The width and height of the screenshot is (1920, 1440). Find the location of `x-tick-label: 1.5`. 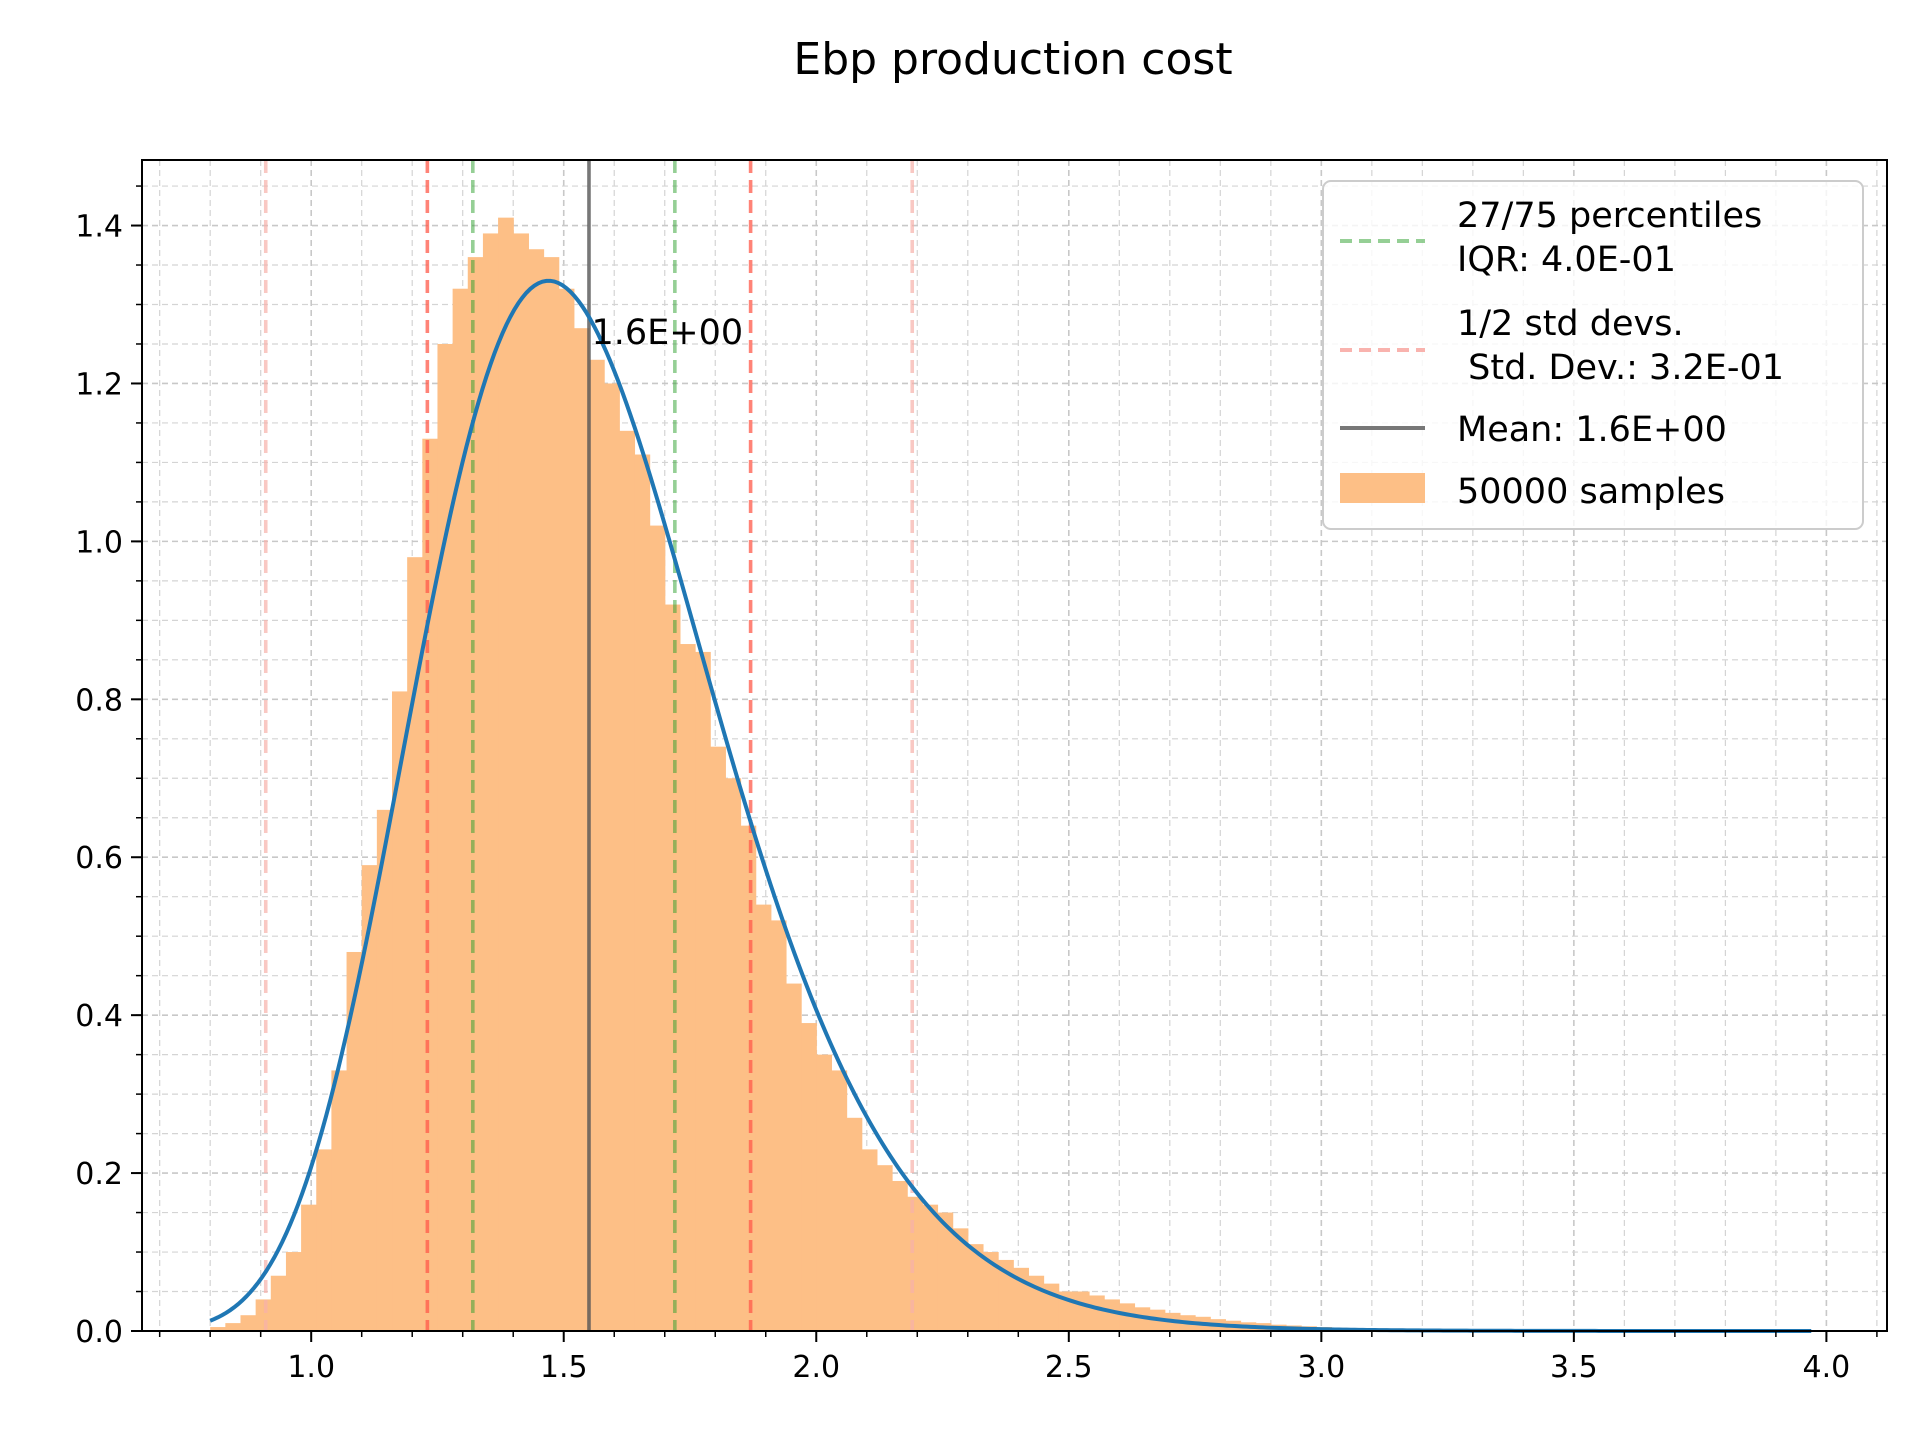

x-tick-label: 1.5 is located at coordinates (564, 1367).